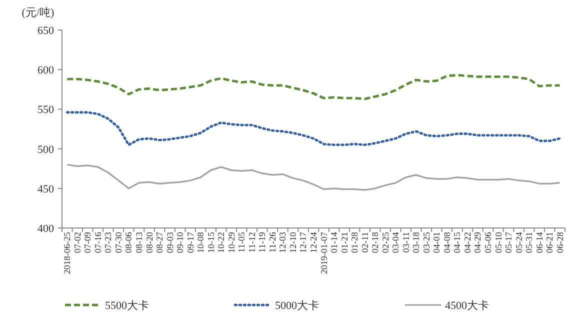  What do you see at coordinates (262, 242) in the screenshot?
I see `x-tick-label: 11-19` at bounding box center [262, 242].